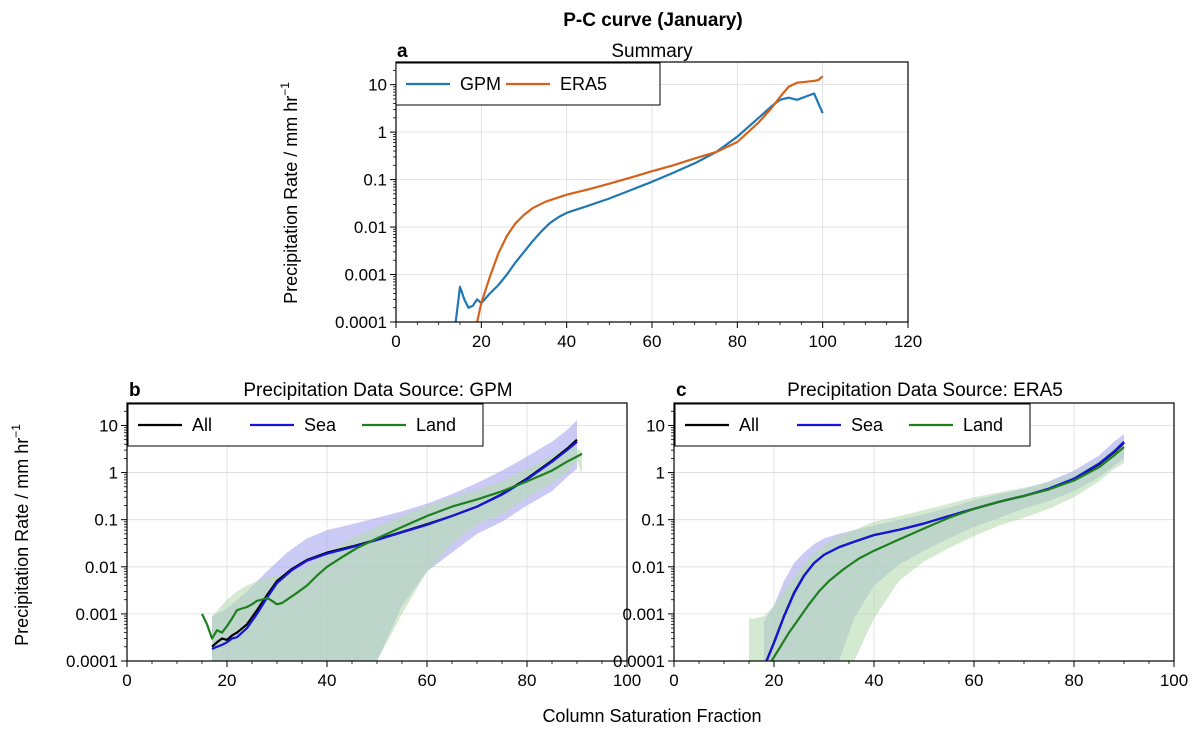 The width and height of the screenshot is (1200, 737). What do you see at coordinates (402, 51) in the screenshot?
I see `panel-label-a: a` at bounding box center [402, 51].